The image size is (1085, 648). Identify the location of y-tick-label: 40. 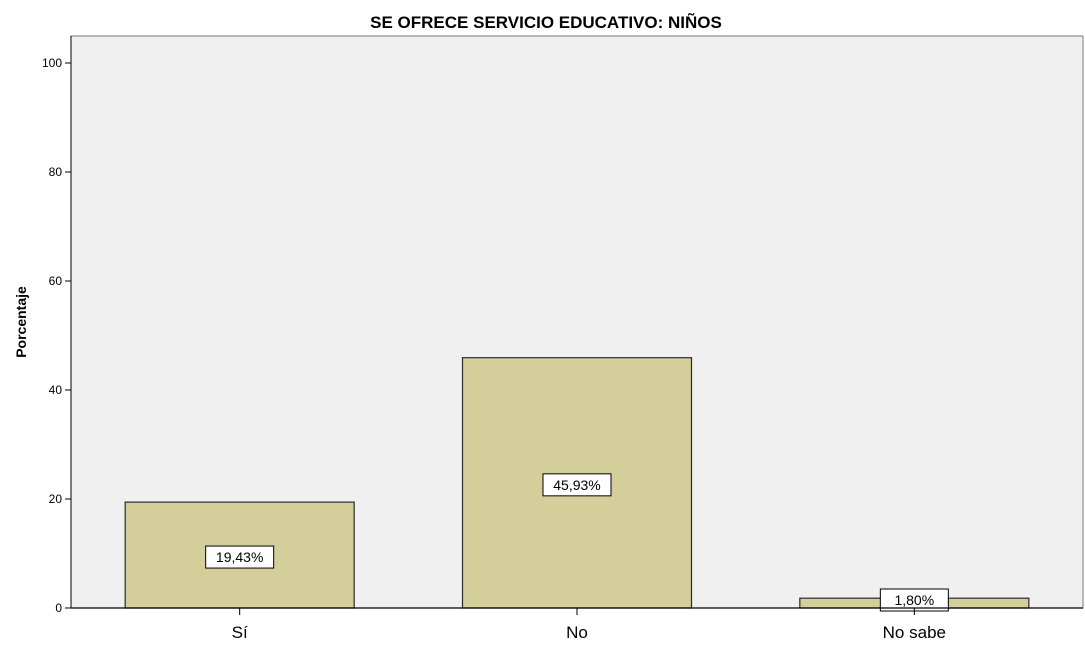
(56, 390).